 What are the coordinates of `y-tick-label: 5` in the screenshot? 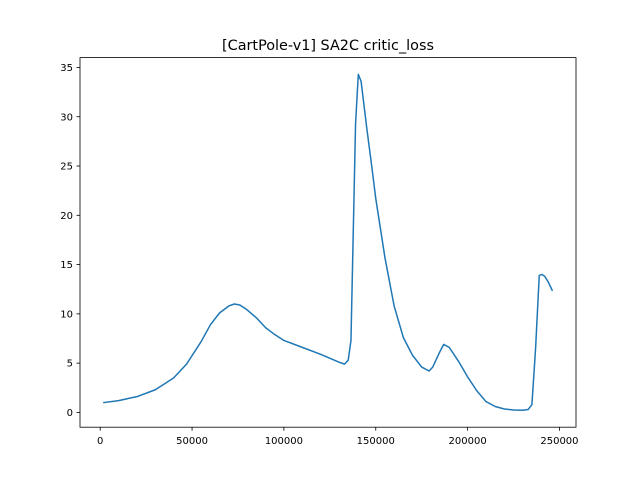 It's located at (70, 364).